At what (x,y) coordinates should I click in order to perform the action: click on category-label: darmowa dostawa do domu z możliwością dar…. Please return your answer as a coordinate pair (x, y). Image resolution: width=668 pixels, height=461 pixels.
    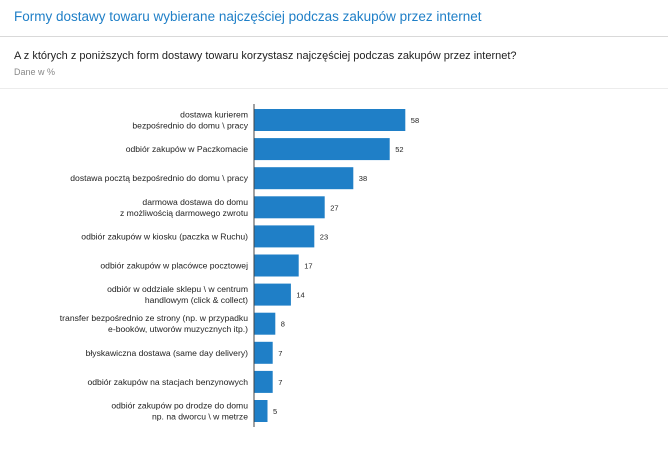
    Looking at the image, I should click on (184, 207).